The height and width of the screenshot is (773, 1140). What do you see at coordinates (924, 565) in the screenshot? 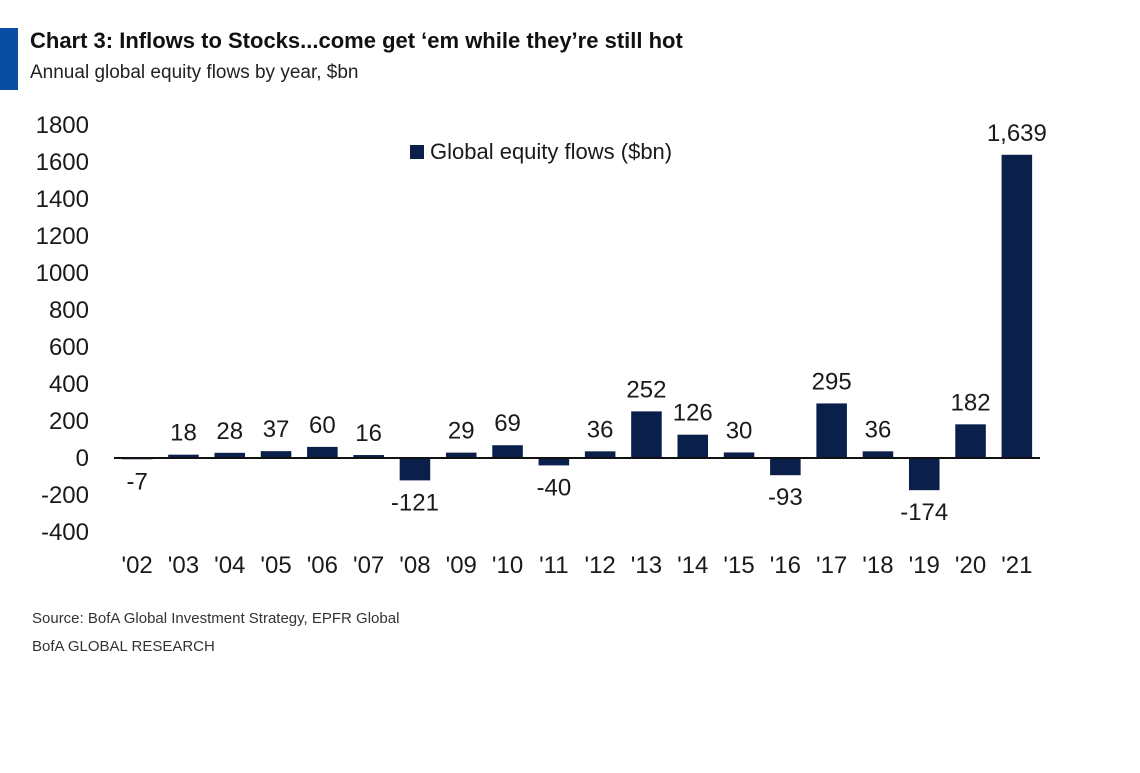
I see `x-tick-label: '19` at bounding box center [924, 565].